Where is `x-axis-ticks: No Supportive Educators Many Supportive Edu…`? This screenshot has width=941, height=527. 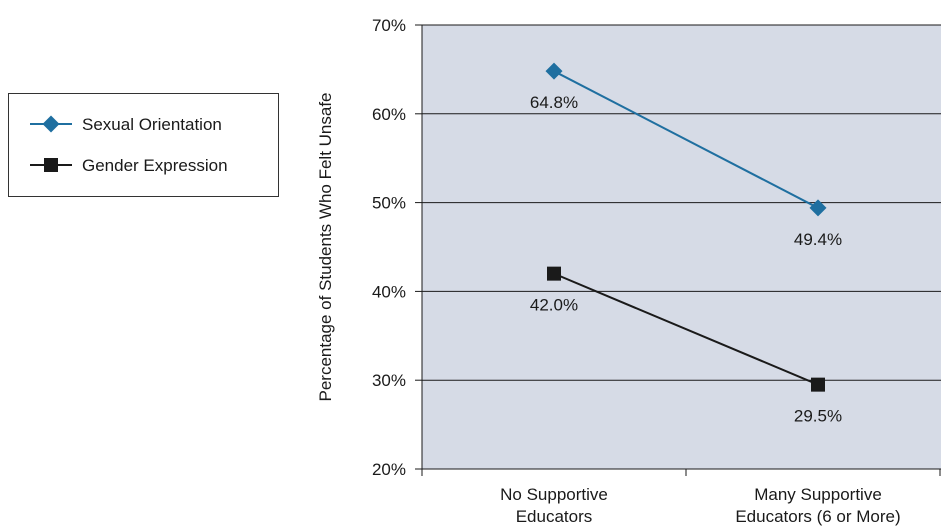 x-axis-ticks: No Supportive Educators Many Supportive Edu… is located at coordinates (681, 497).